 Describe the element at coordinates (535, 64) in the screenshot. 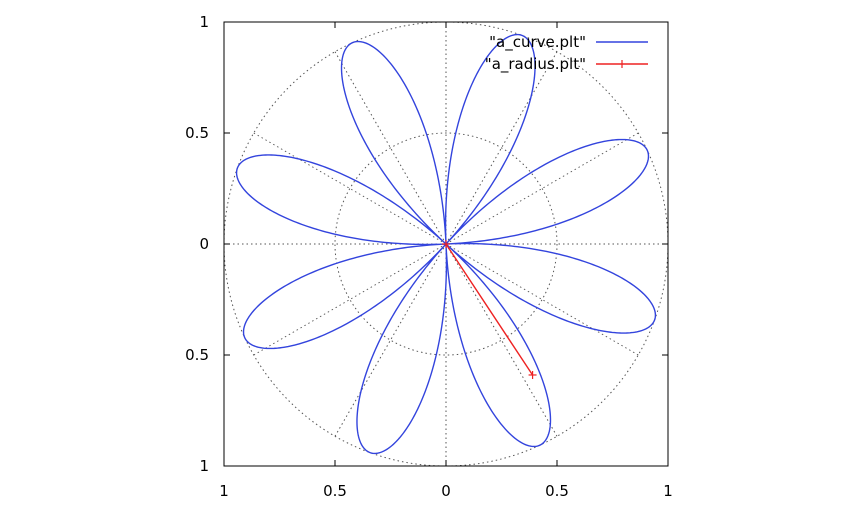

I see `legend-label: "a_radius.plt"` at that location.